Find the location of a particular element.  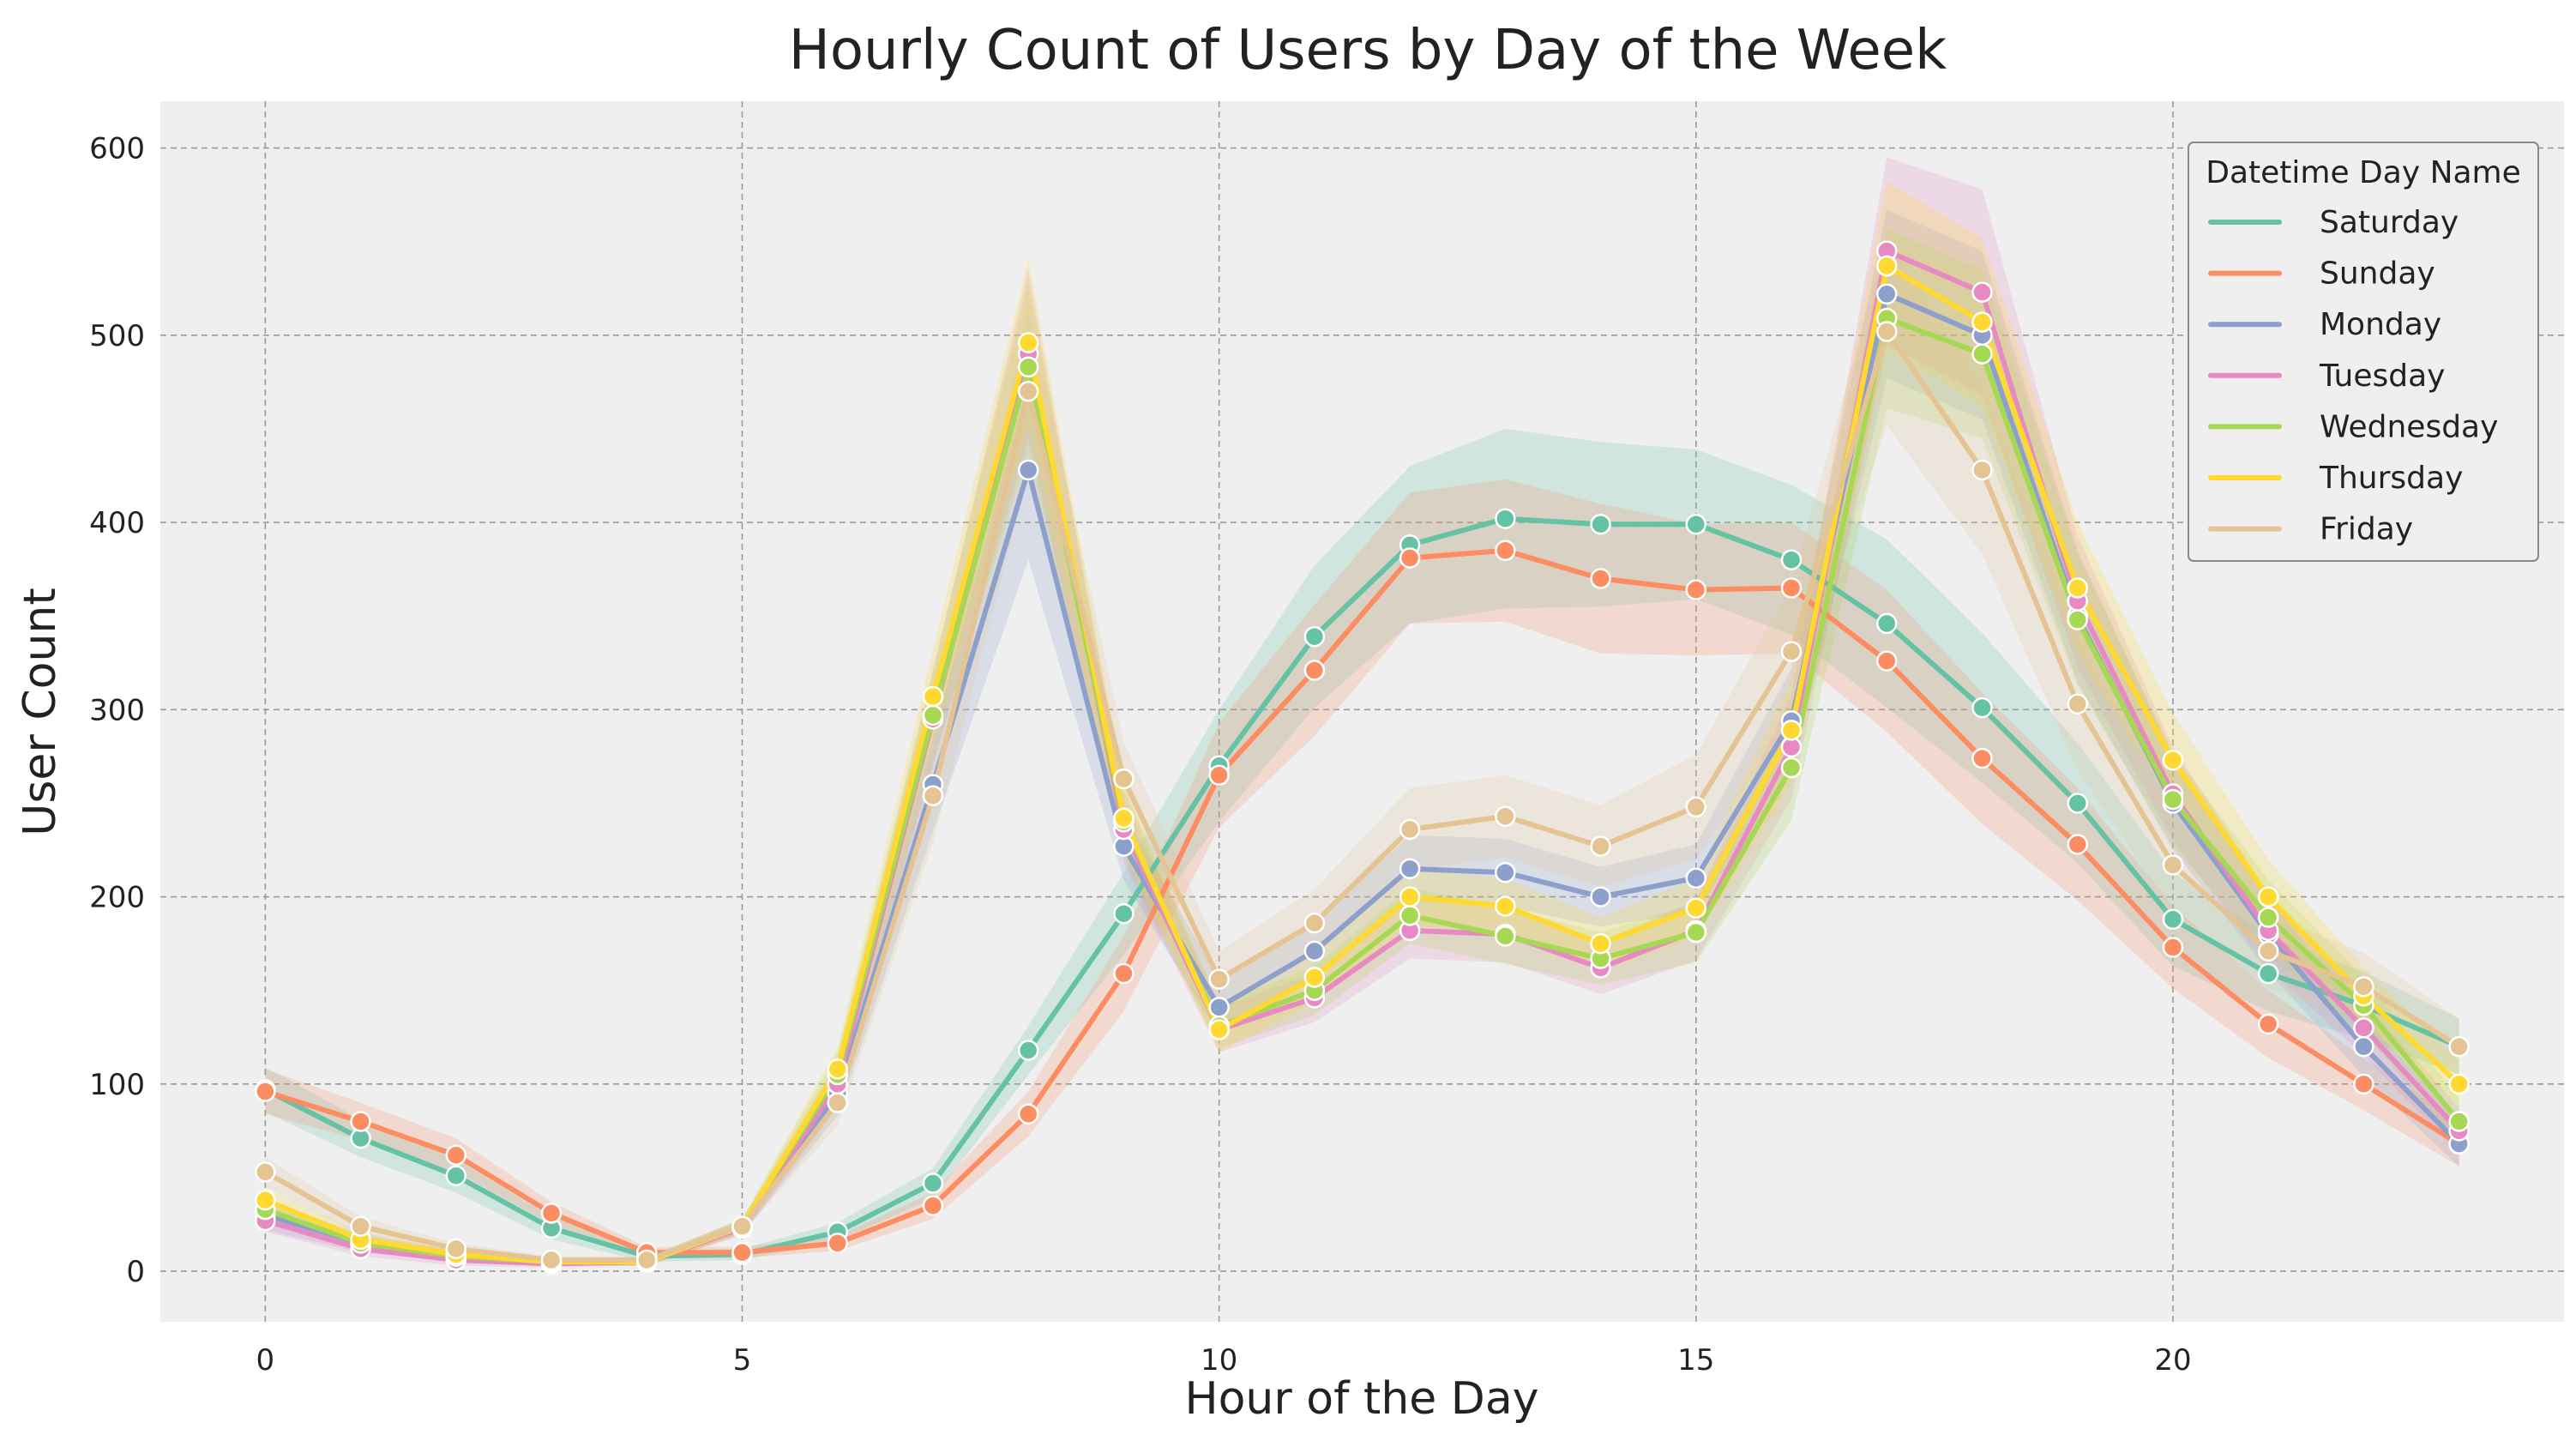

y-tick-label: 0 is located at coordinates (135, 1272).